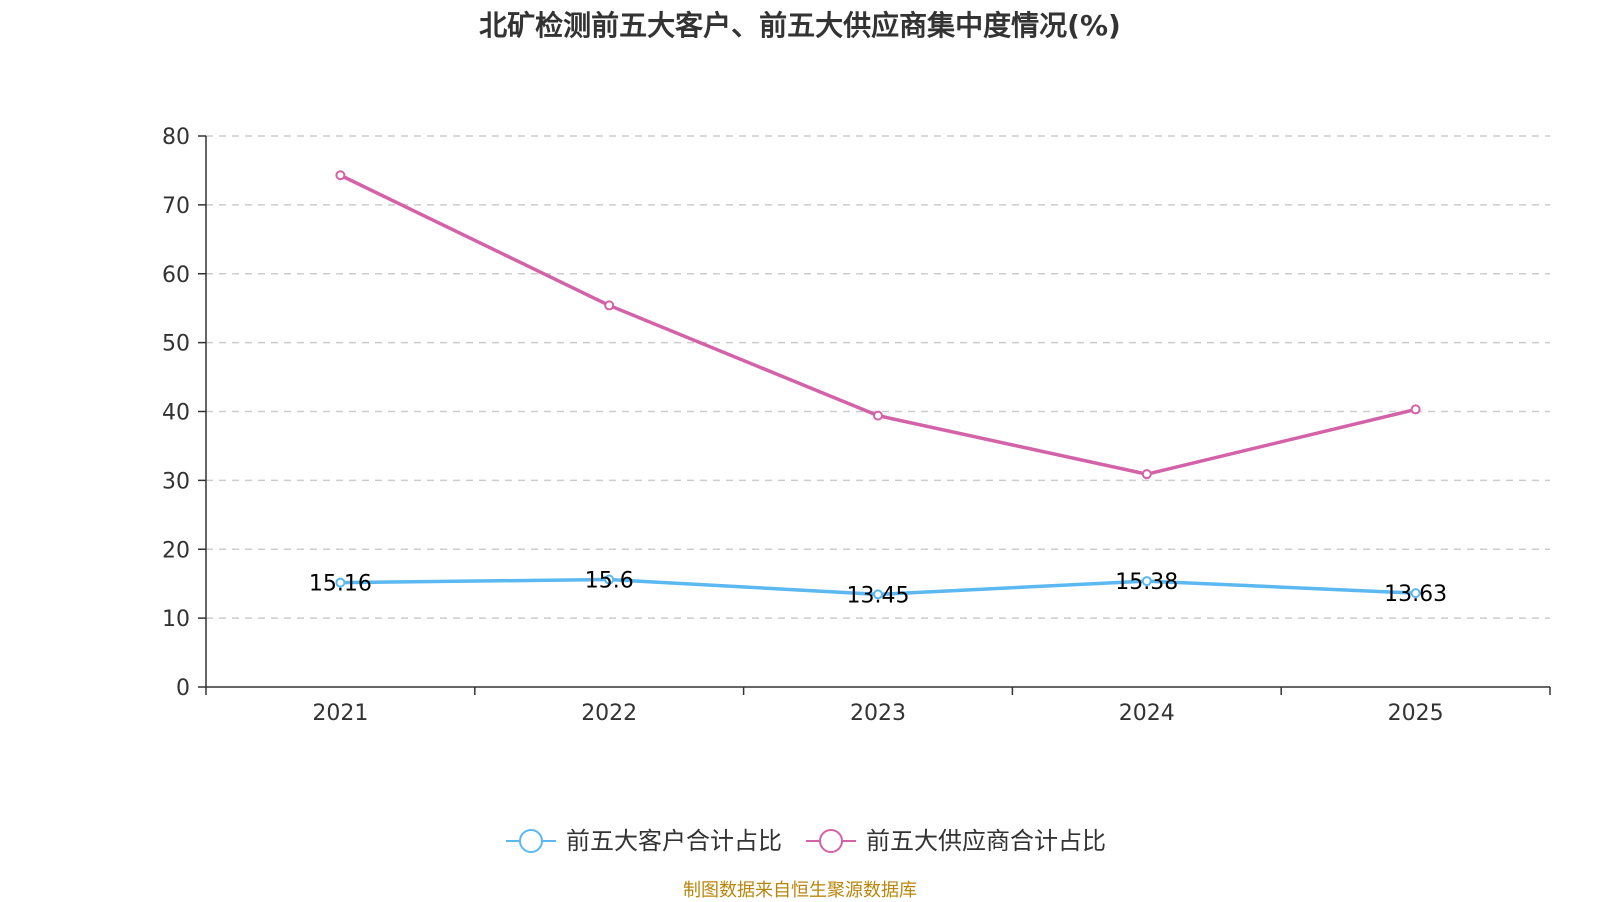  What do you see at coordinates (609, 713) in the screenshot?
I see `x-tick-label: 2022` at bounding box center [609, 713].